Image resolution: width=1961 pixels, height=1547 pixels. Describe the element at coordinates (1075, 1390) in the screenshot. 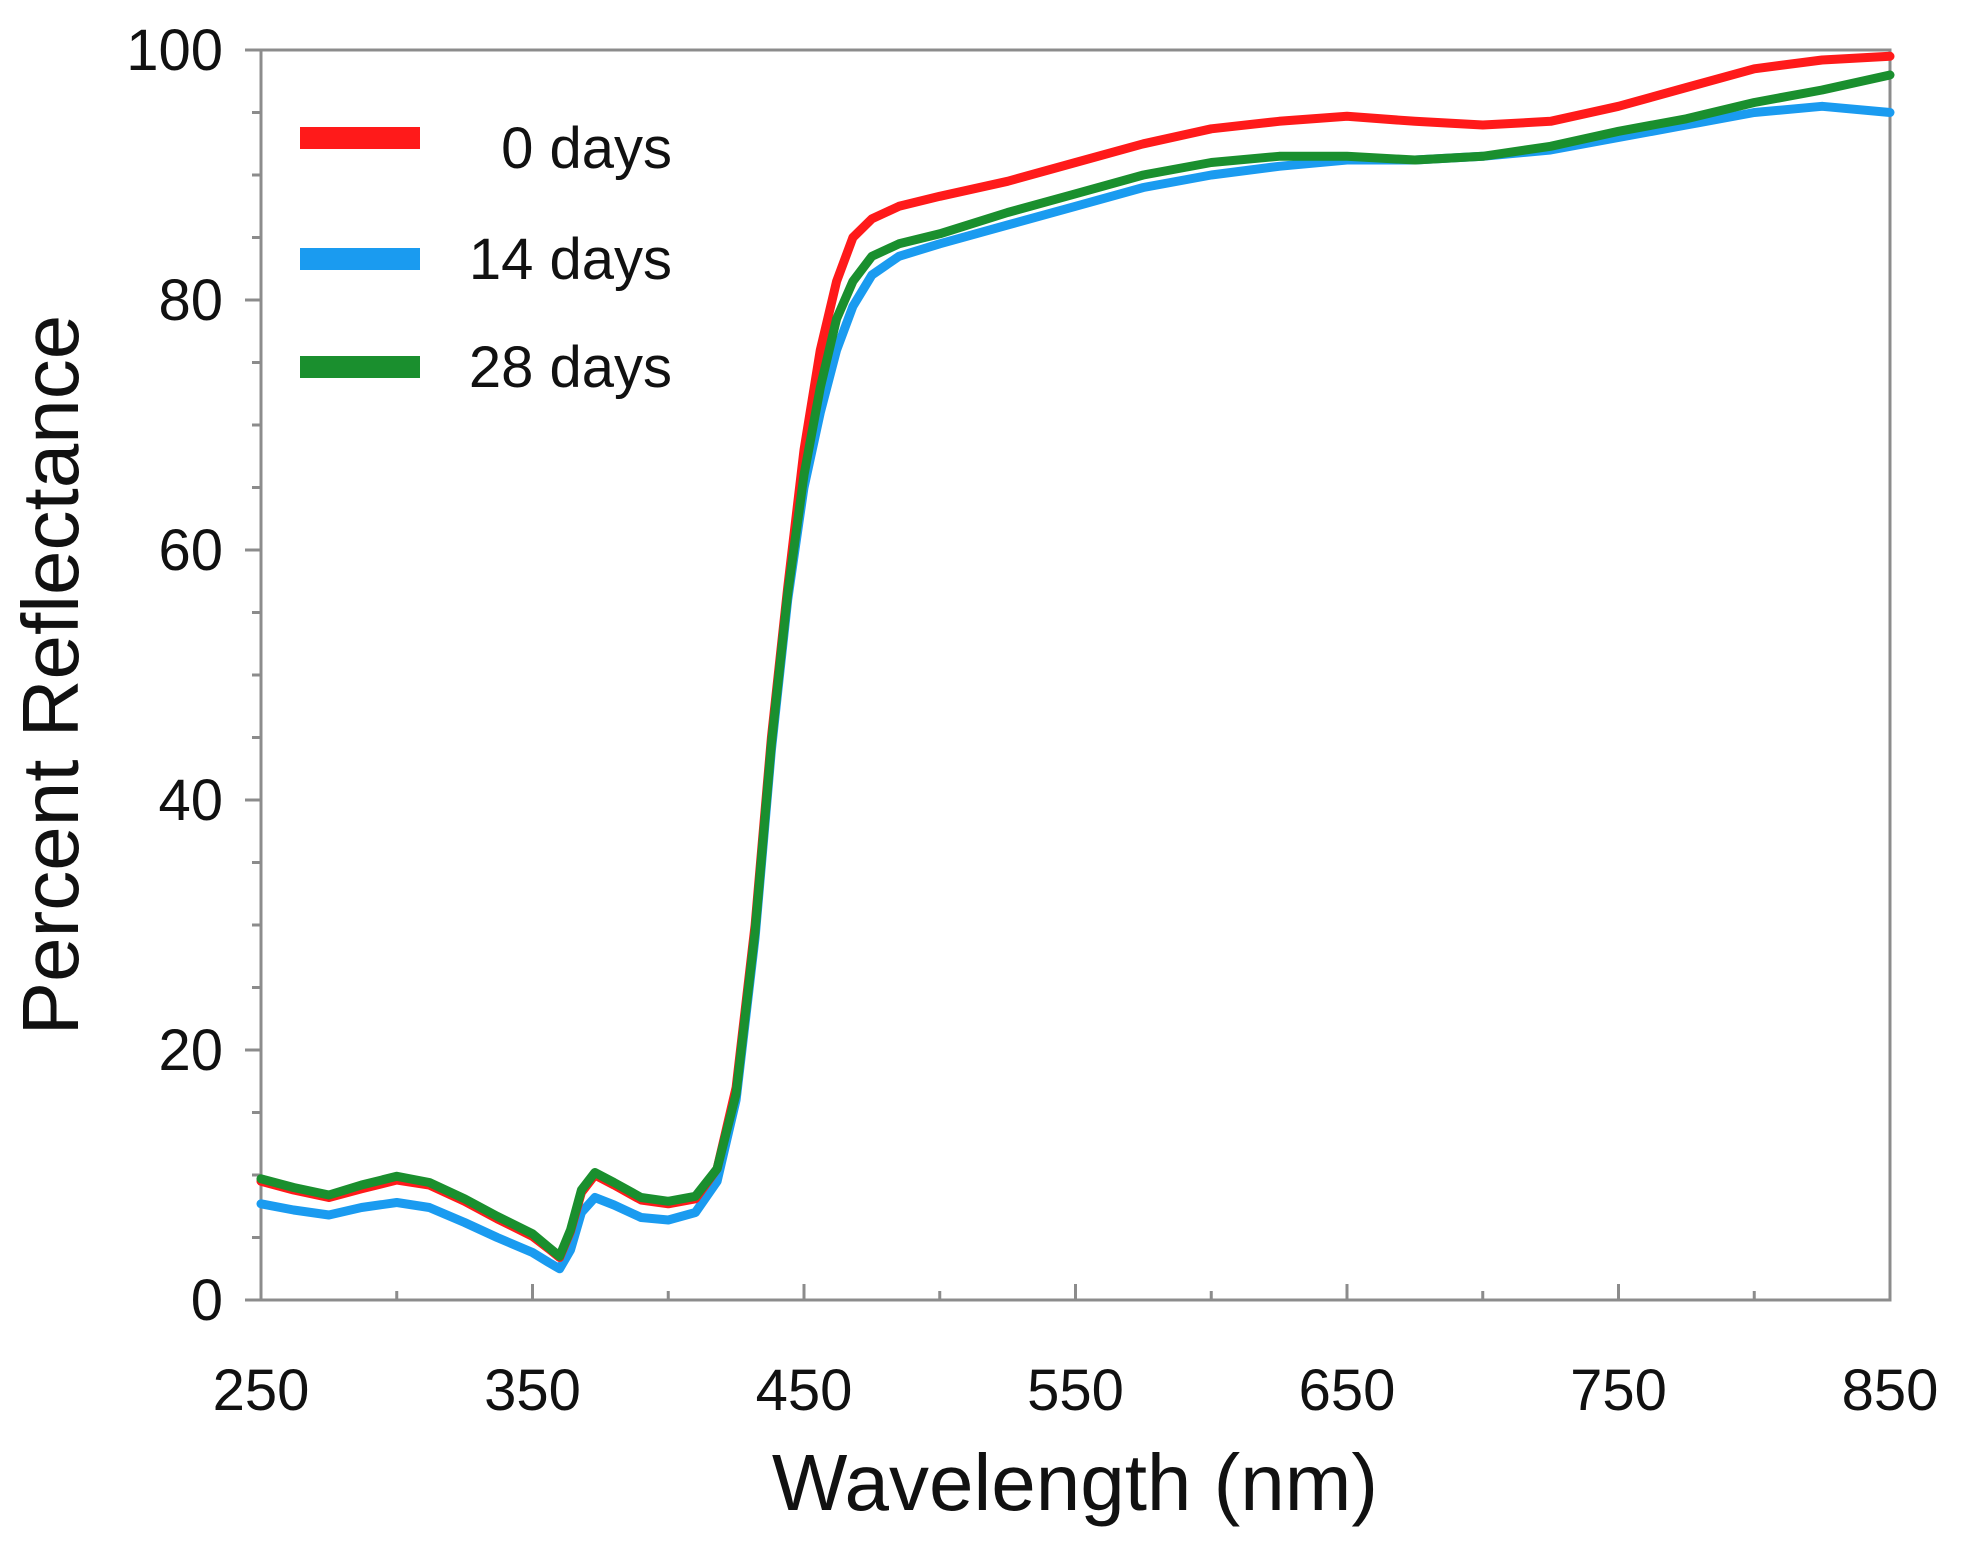

I see `x-tick-label: 550` at that location.